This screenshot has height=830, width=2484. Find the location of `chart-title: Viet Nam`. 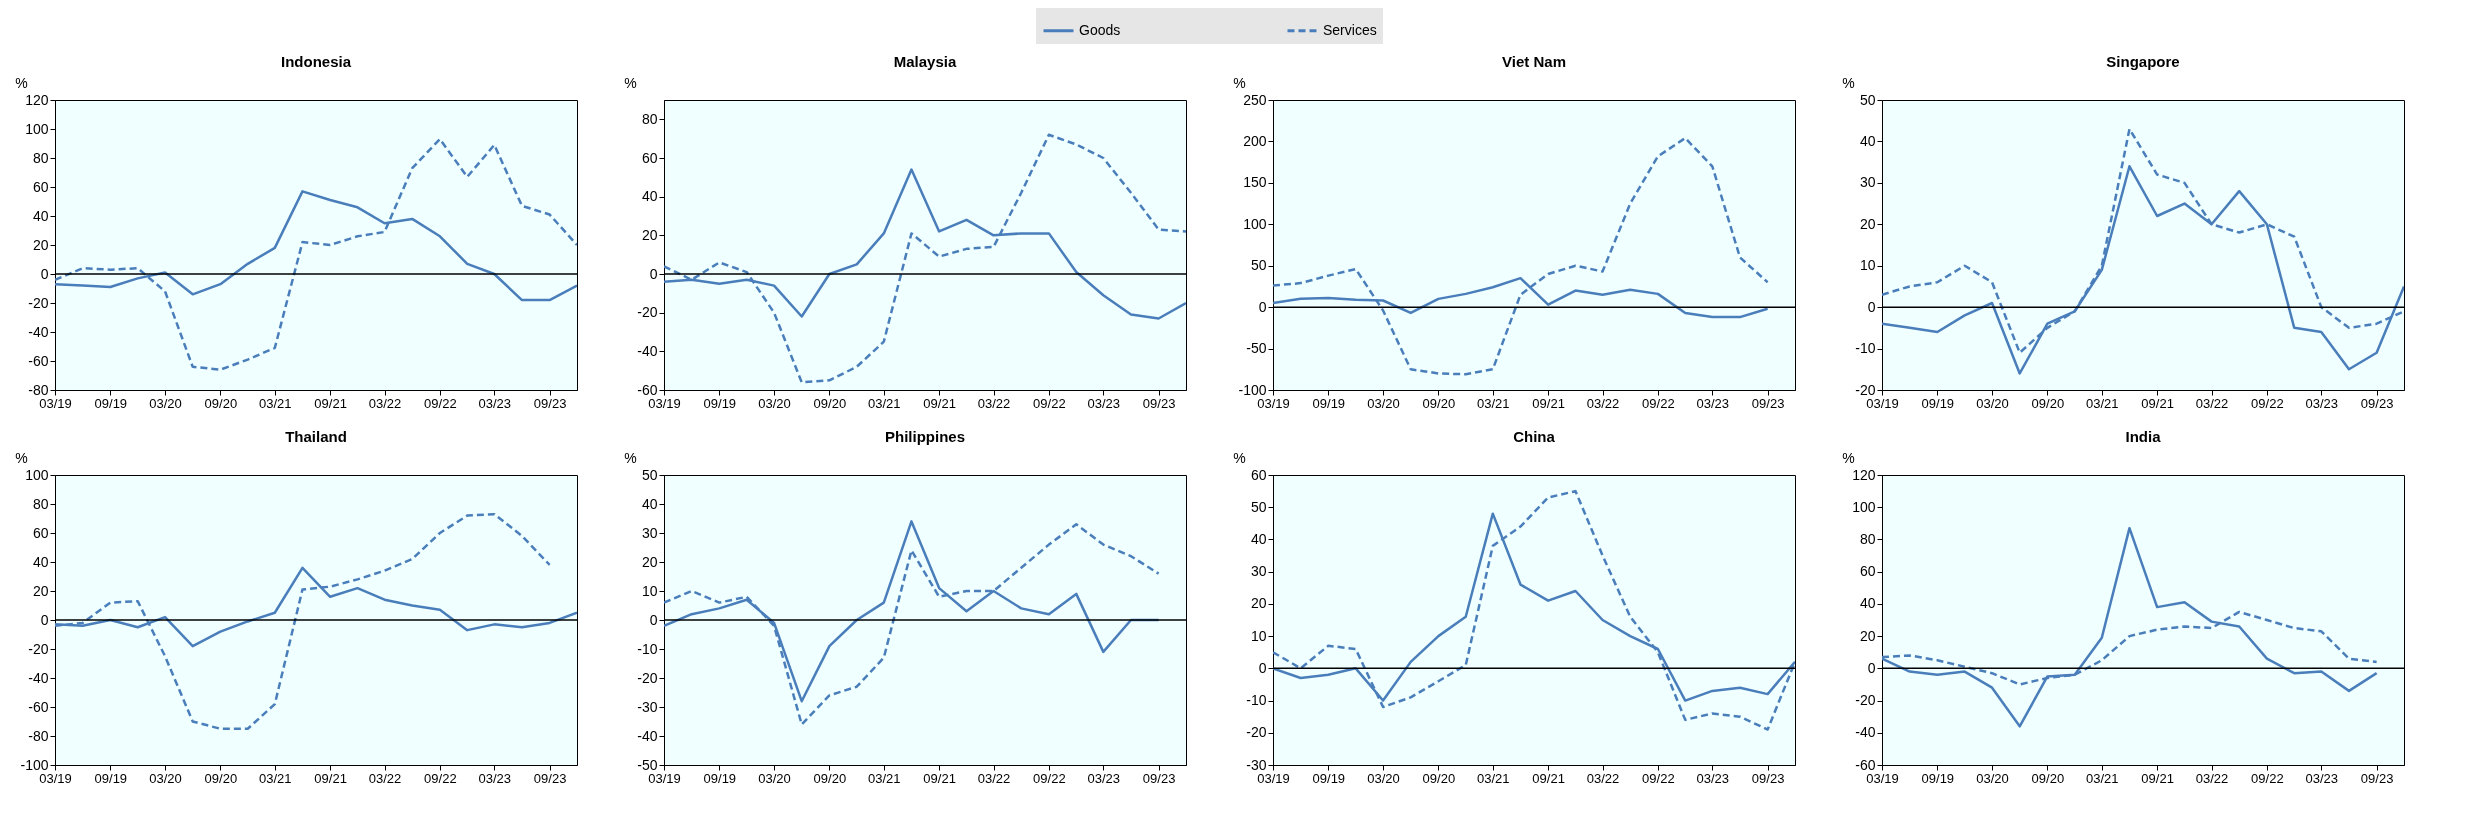

chart-title: Viet Nam is located at coordinates (1534, 61).